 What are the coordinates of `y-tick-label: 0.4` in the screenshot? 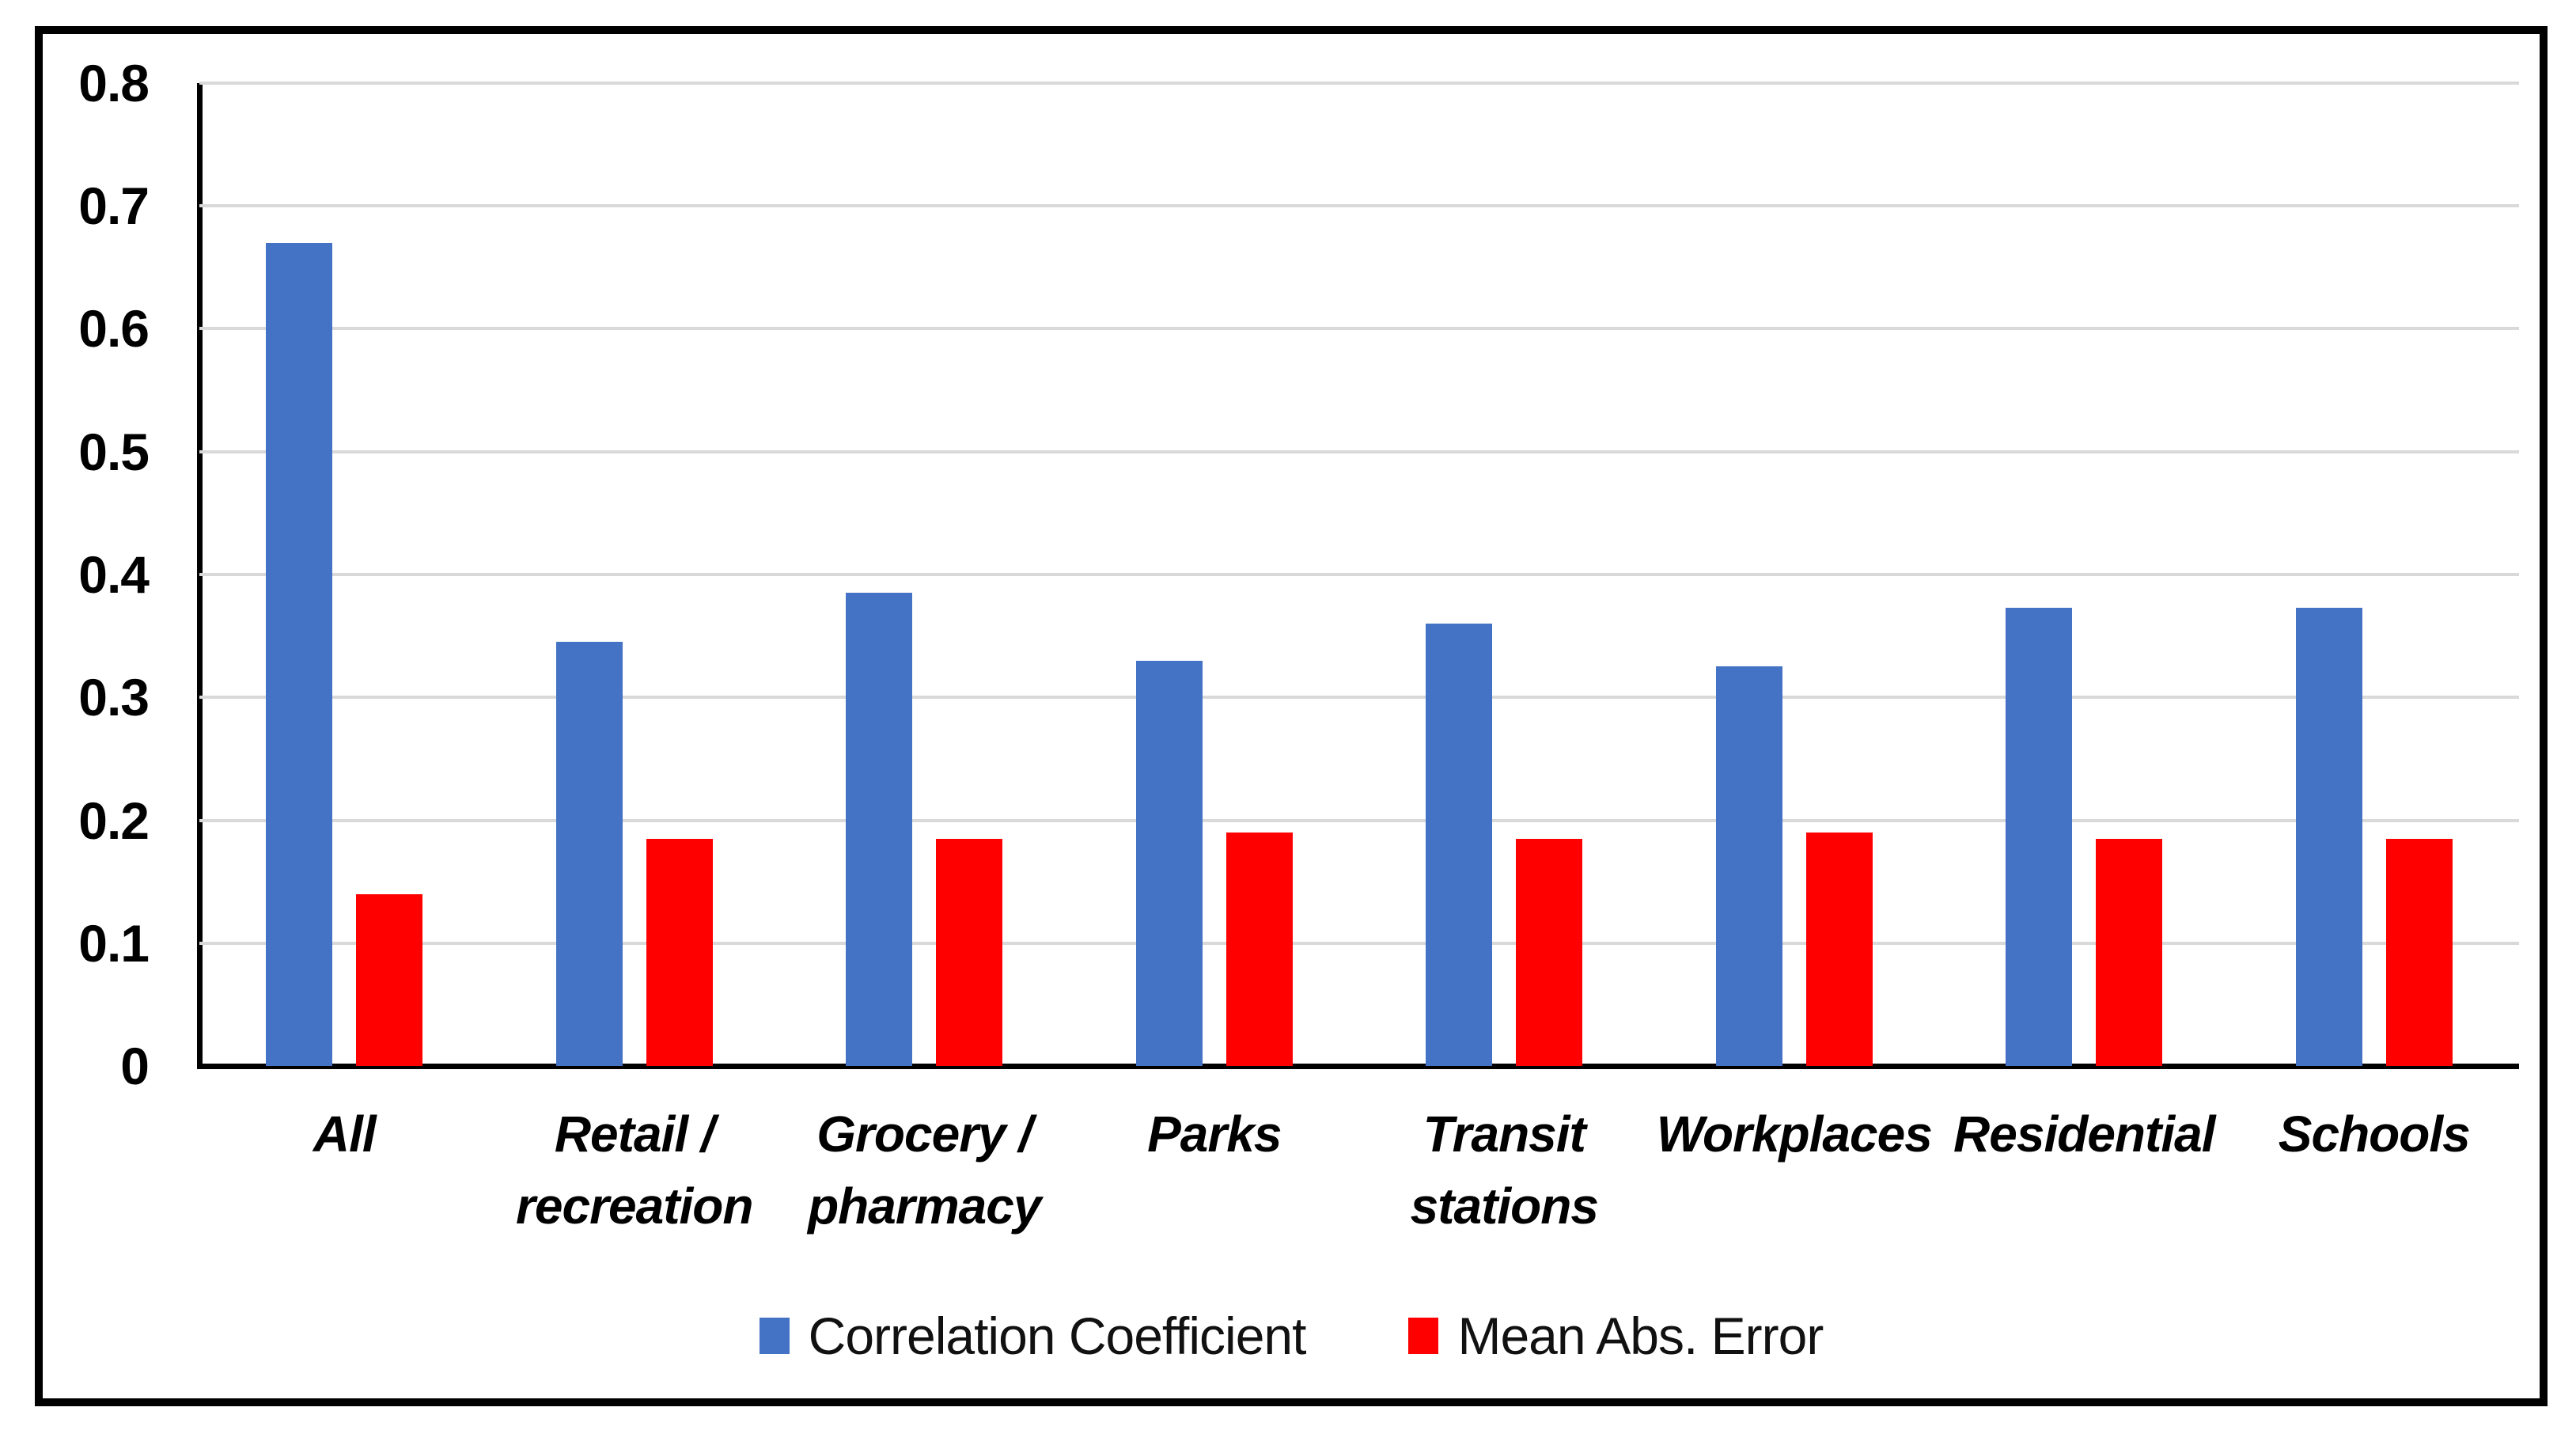 It's located at (114, 574).